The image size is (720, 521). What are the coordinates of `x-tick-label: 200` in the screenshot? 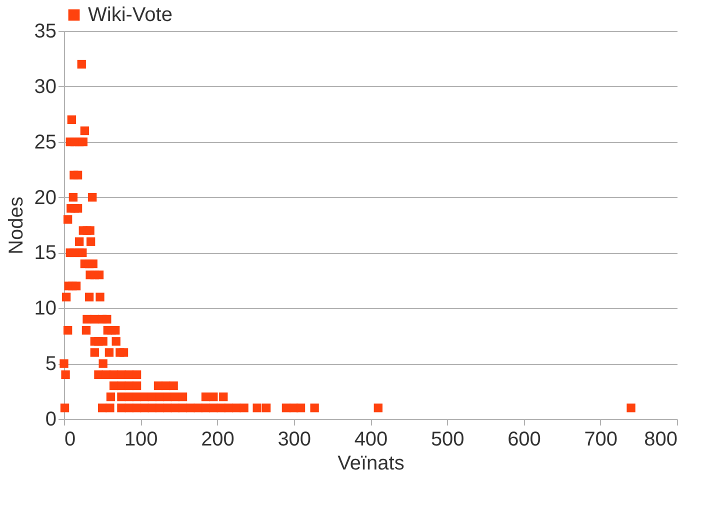 It's located at (217, 439).